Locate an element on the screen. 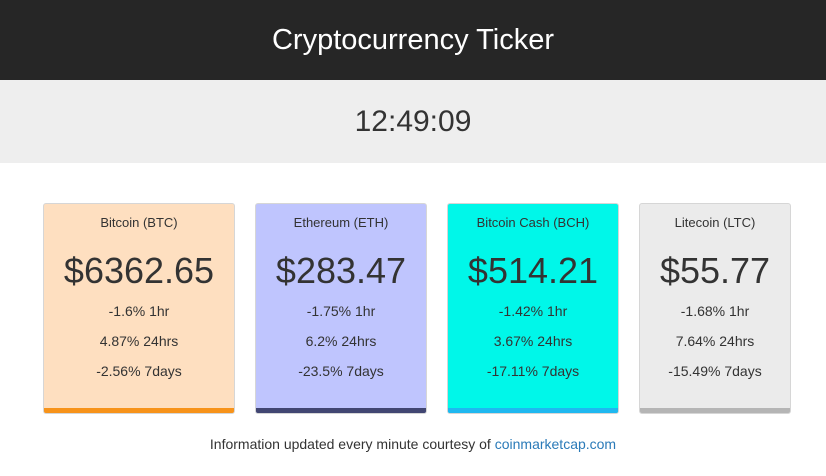 The image size is (826, 476). change-7d: -17.11% 7days is located at coordinates (533, 371).